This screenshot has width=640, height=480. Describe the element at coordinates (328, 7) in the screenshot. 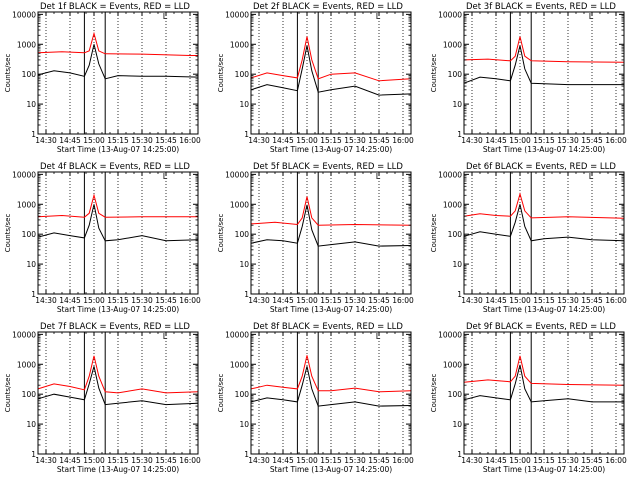

I see `panel-title: Det 2f BLACK = Events, RED = LLD` at that location.